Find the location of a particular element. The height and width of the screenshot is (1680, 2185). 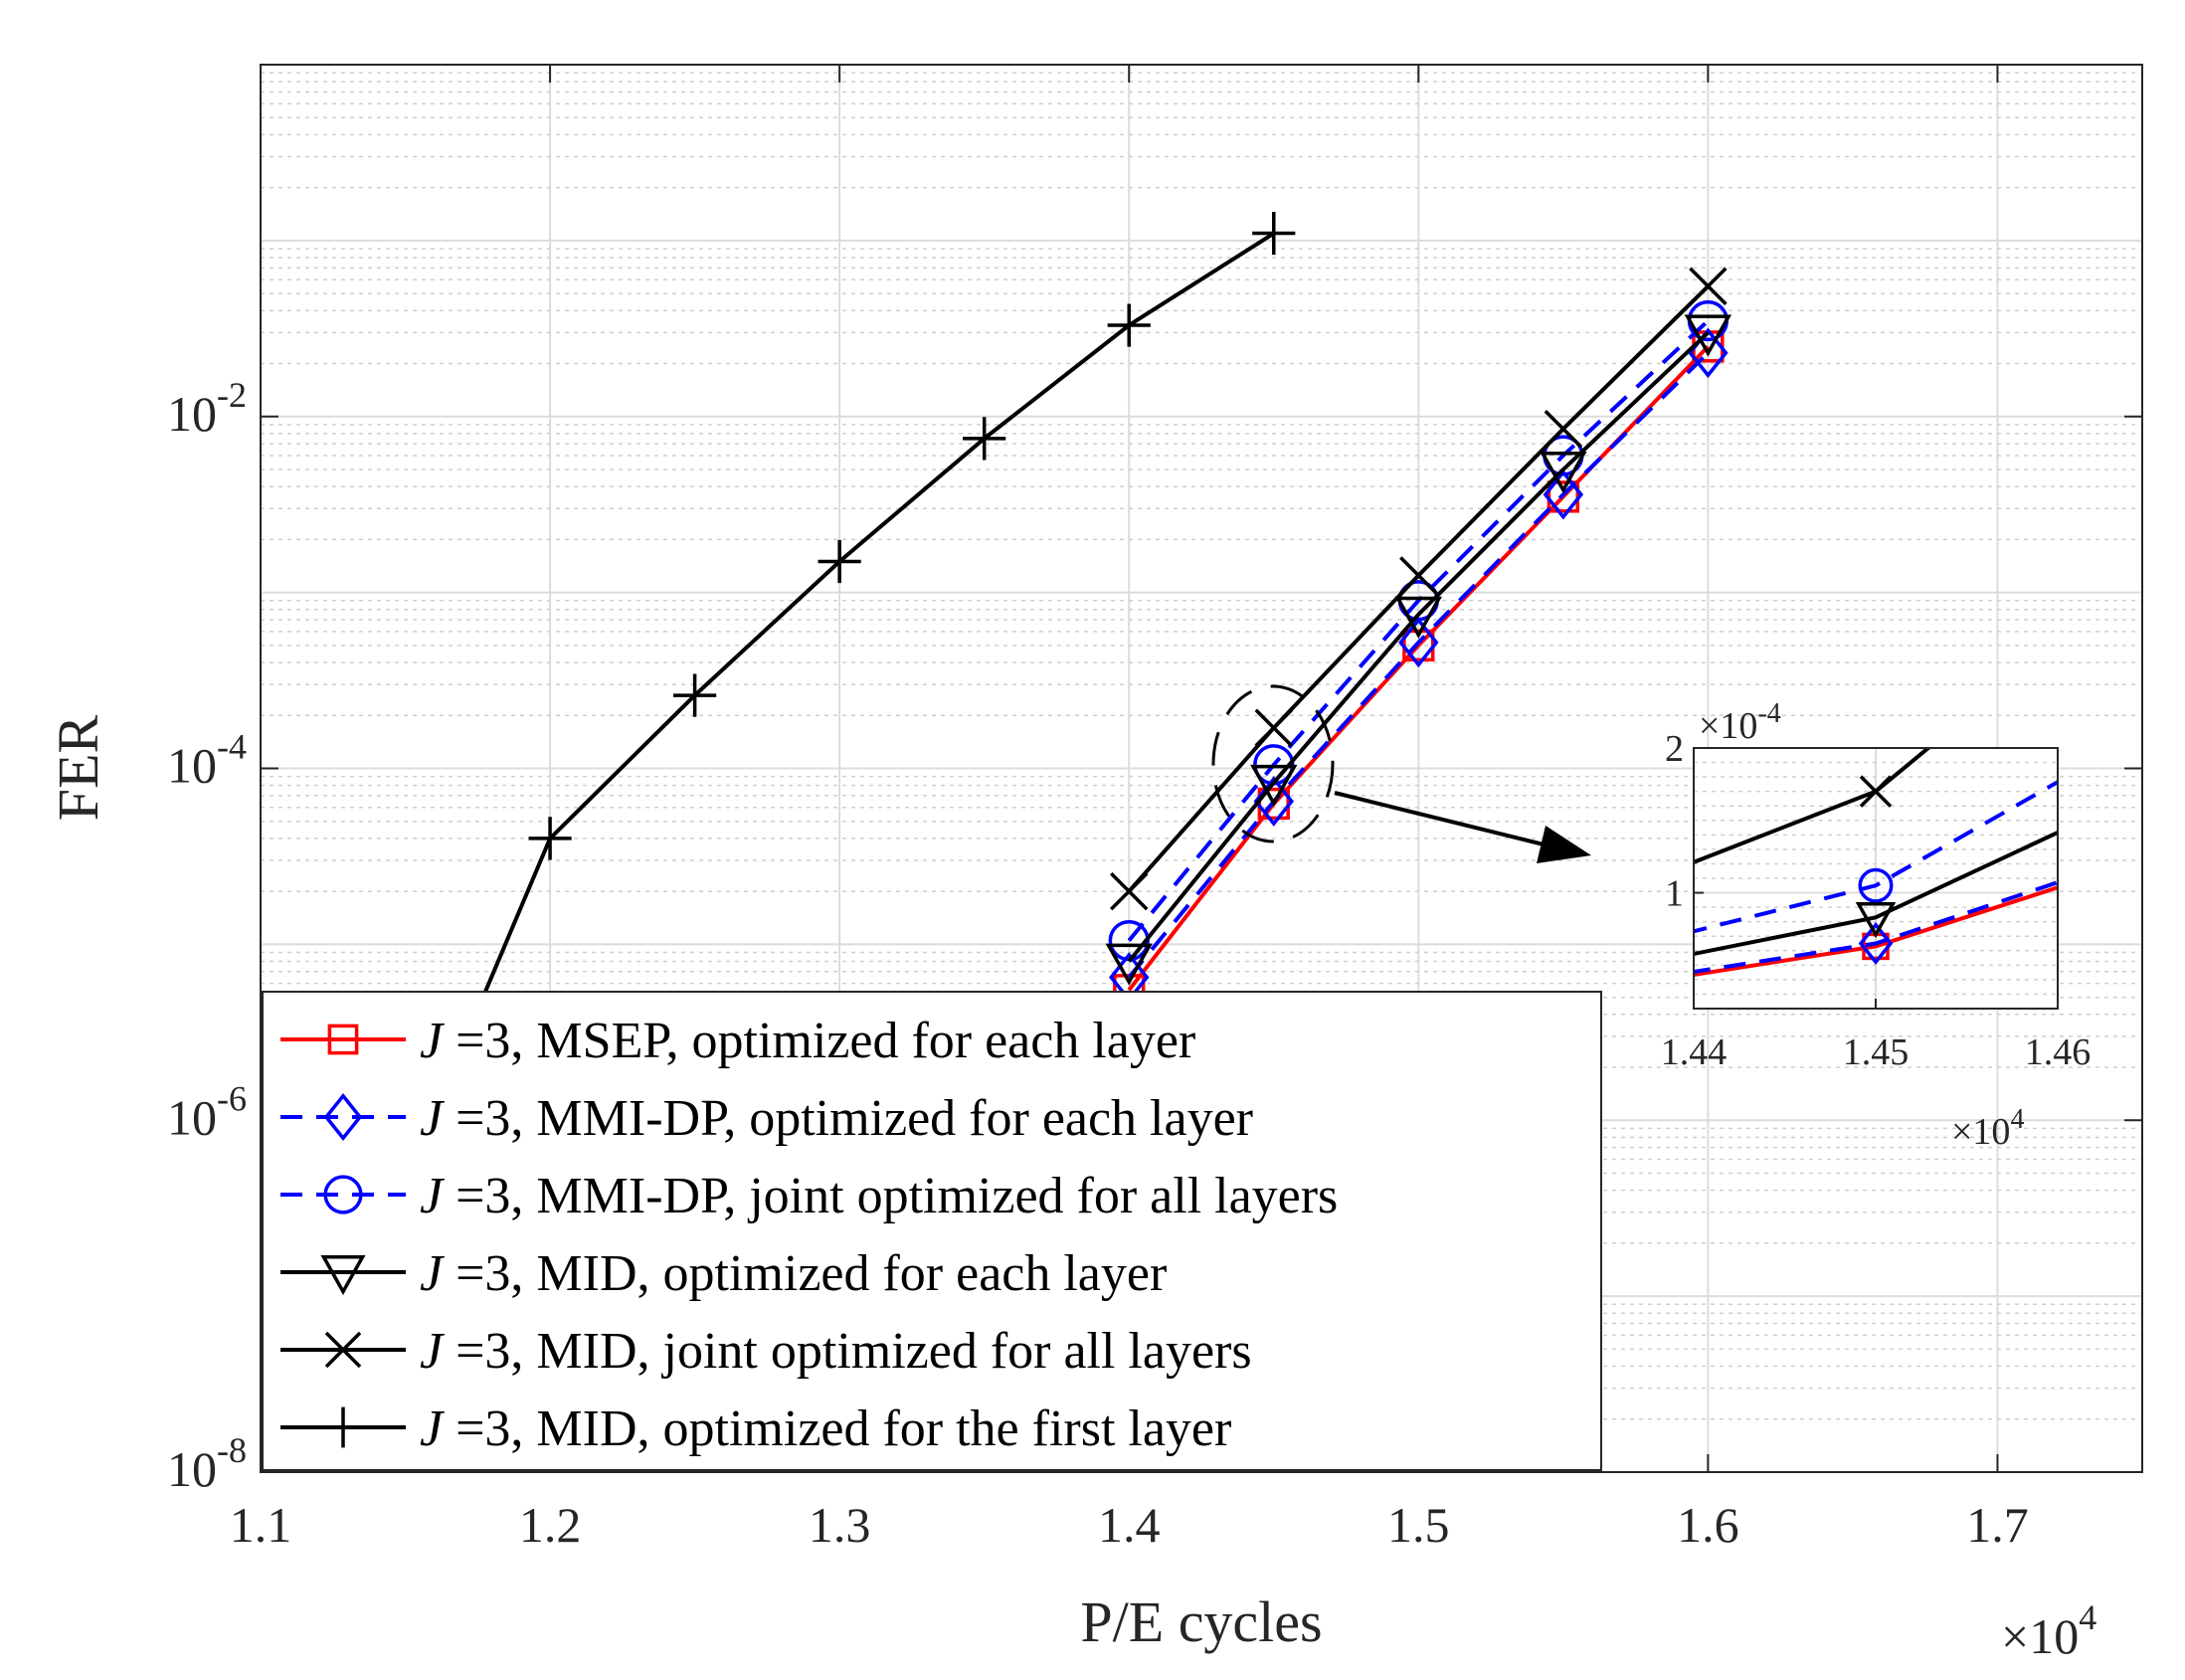

legend-label-5: J =3, MID, optimized for the first layer is located at coordinates (825, 1428).